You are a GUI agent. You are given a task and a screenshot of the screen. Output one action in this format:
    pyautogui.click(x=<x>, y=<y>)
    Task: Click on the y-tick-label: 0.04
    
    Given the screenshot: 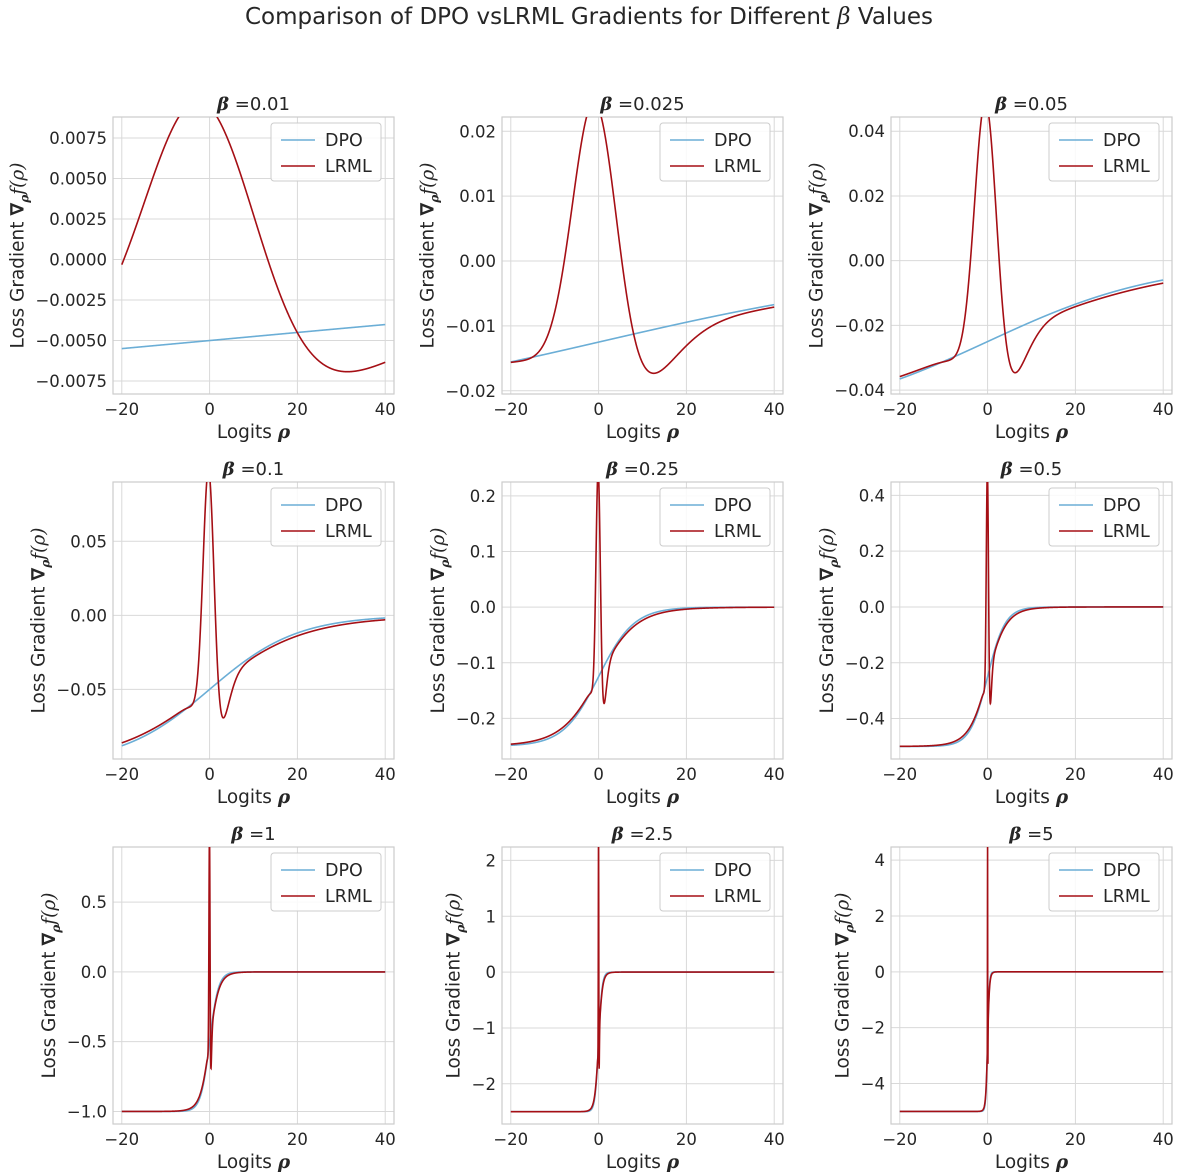 What is the action you would take?
    pyautogui.click(x=866, y=131)
    